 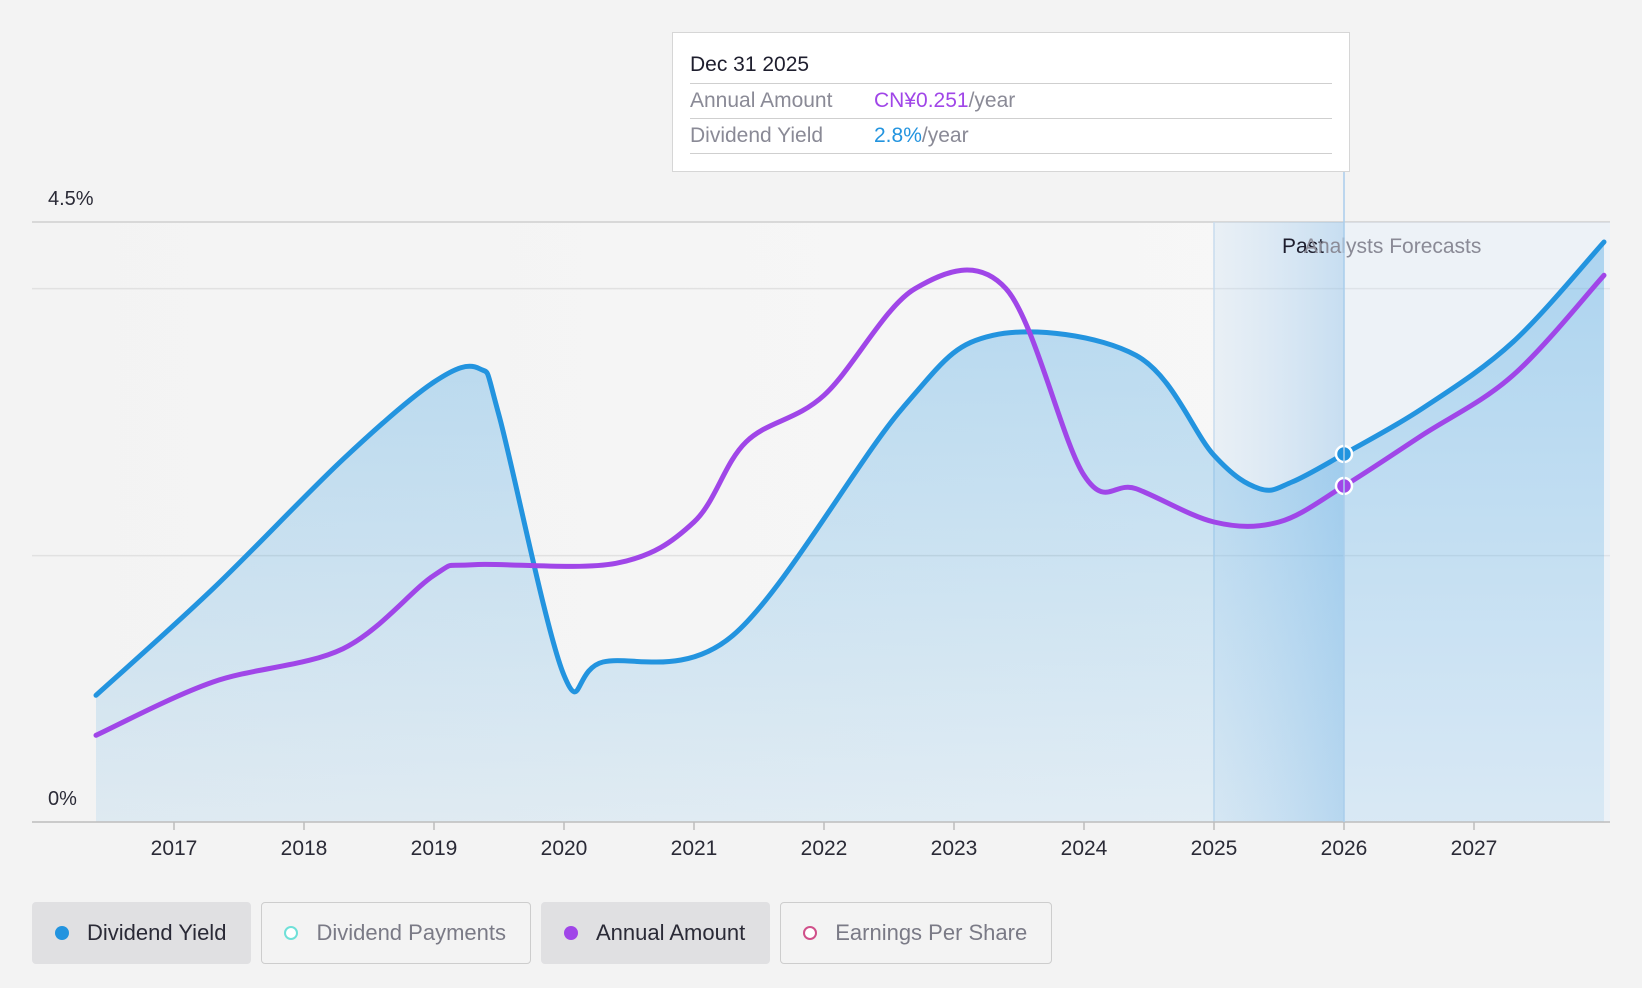 What do you see at coordinates (921, 100) in the screenshot?
I see `tooltip-annual-value: CN¥0.251` at bounding box center [921, 100].